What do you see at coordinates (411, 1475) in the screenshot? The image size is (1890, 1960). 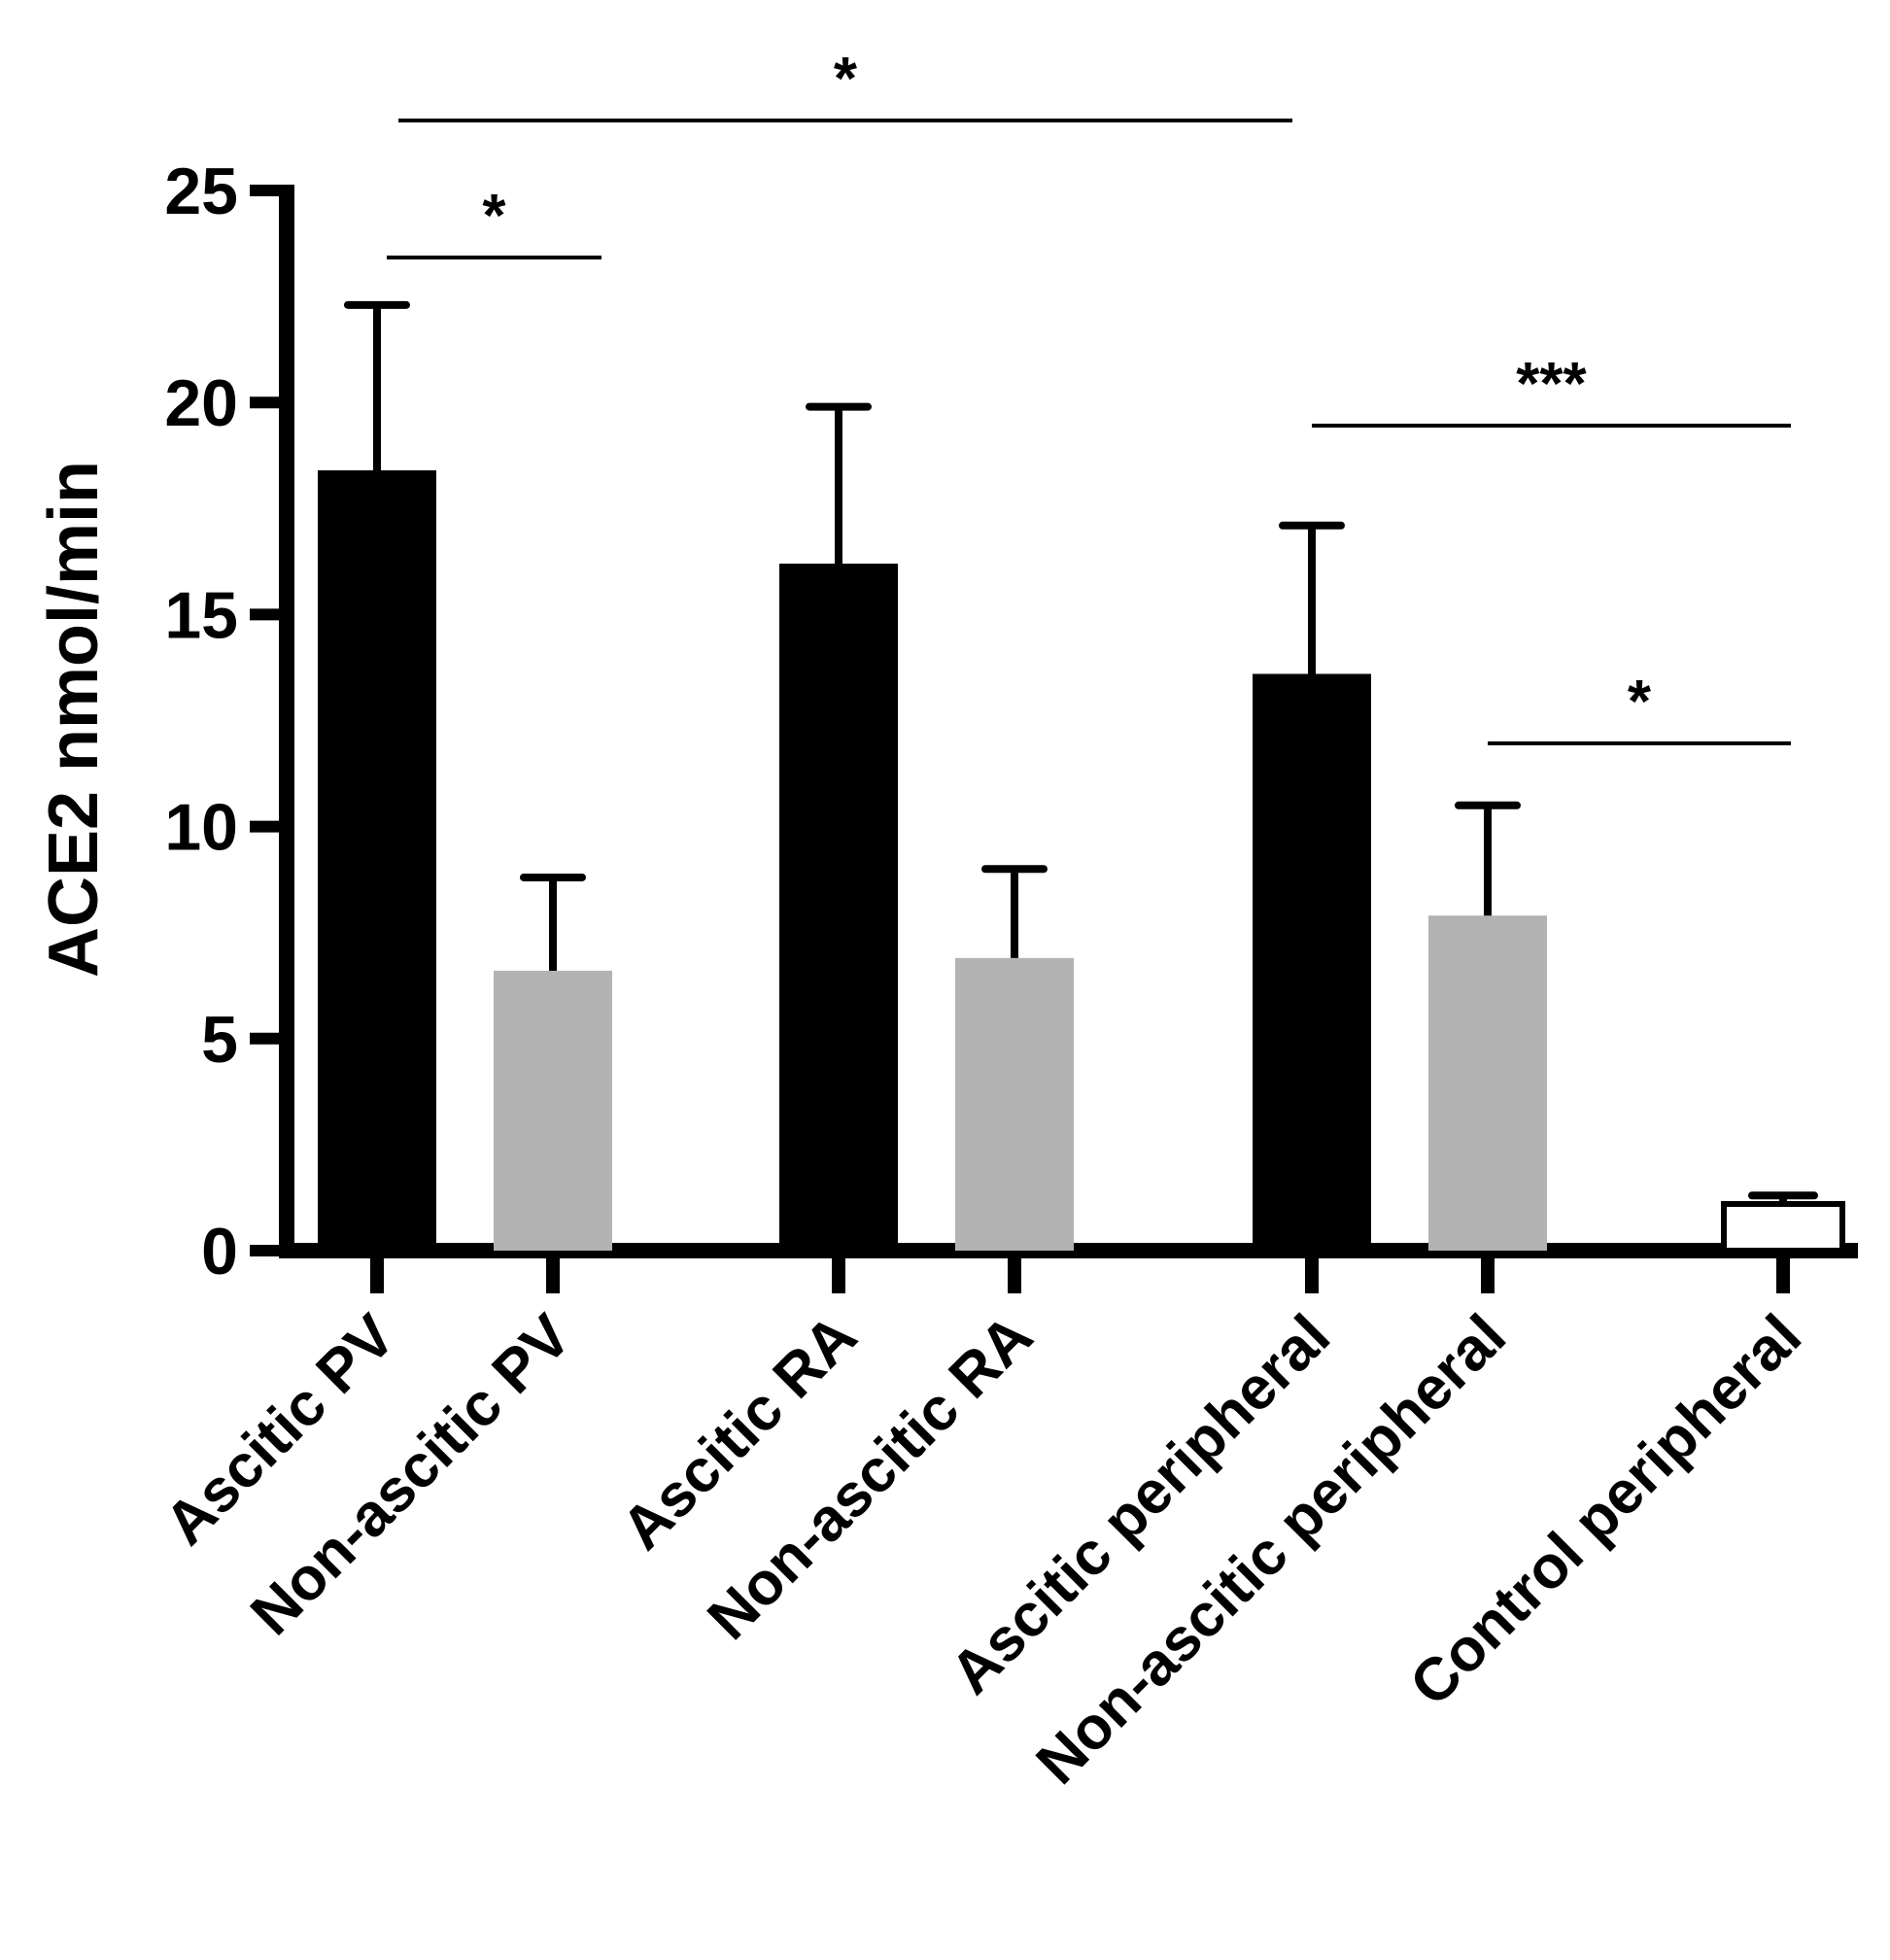 I see `x-tick-label-1: Non-ascitic PV` at bounding box center [411, 1475].